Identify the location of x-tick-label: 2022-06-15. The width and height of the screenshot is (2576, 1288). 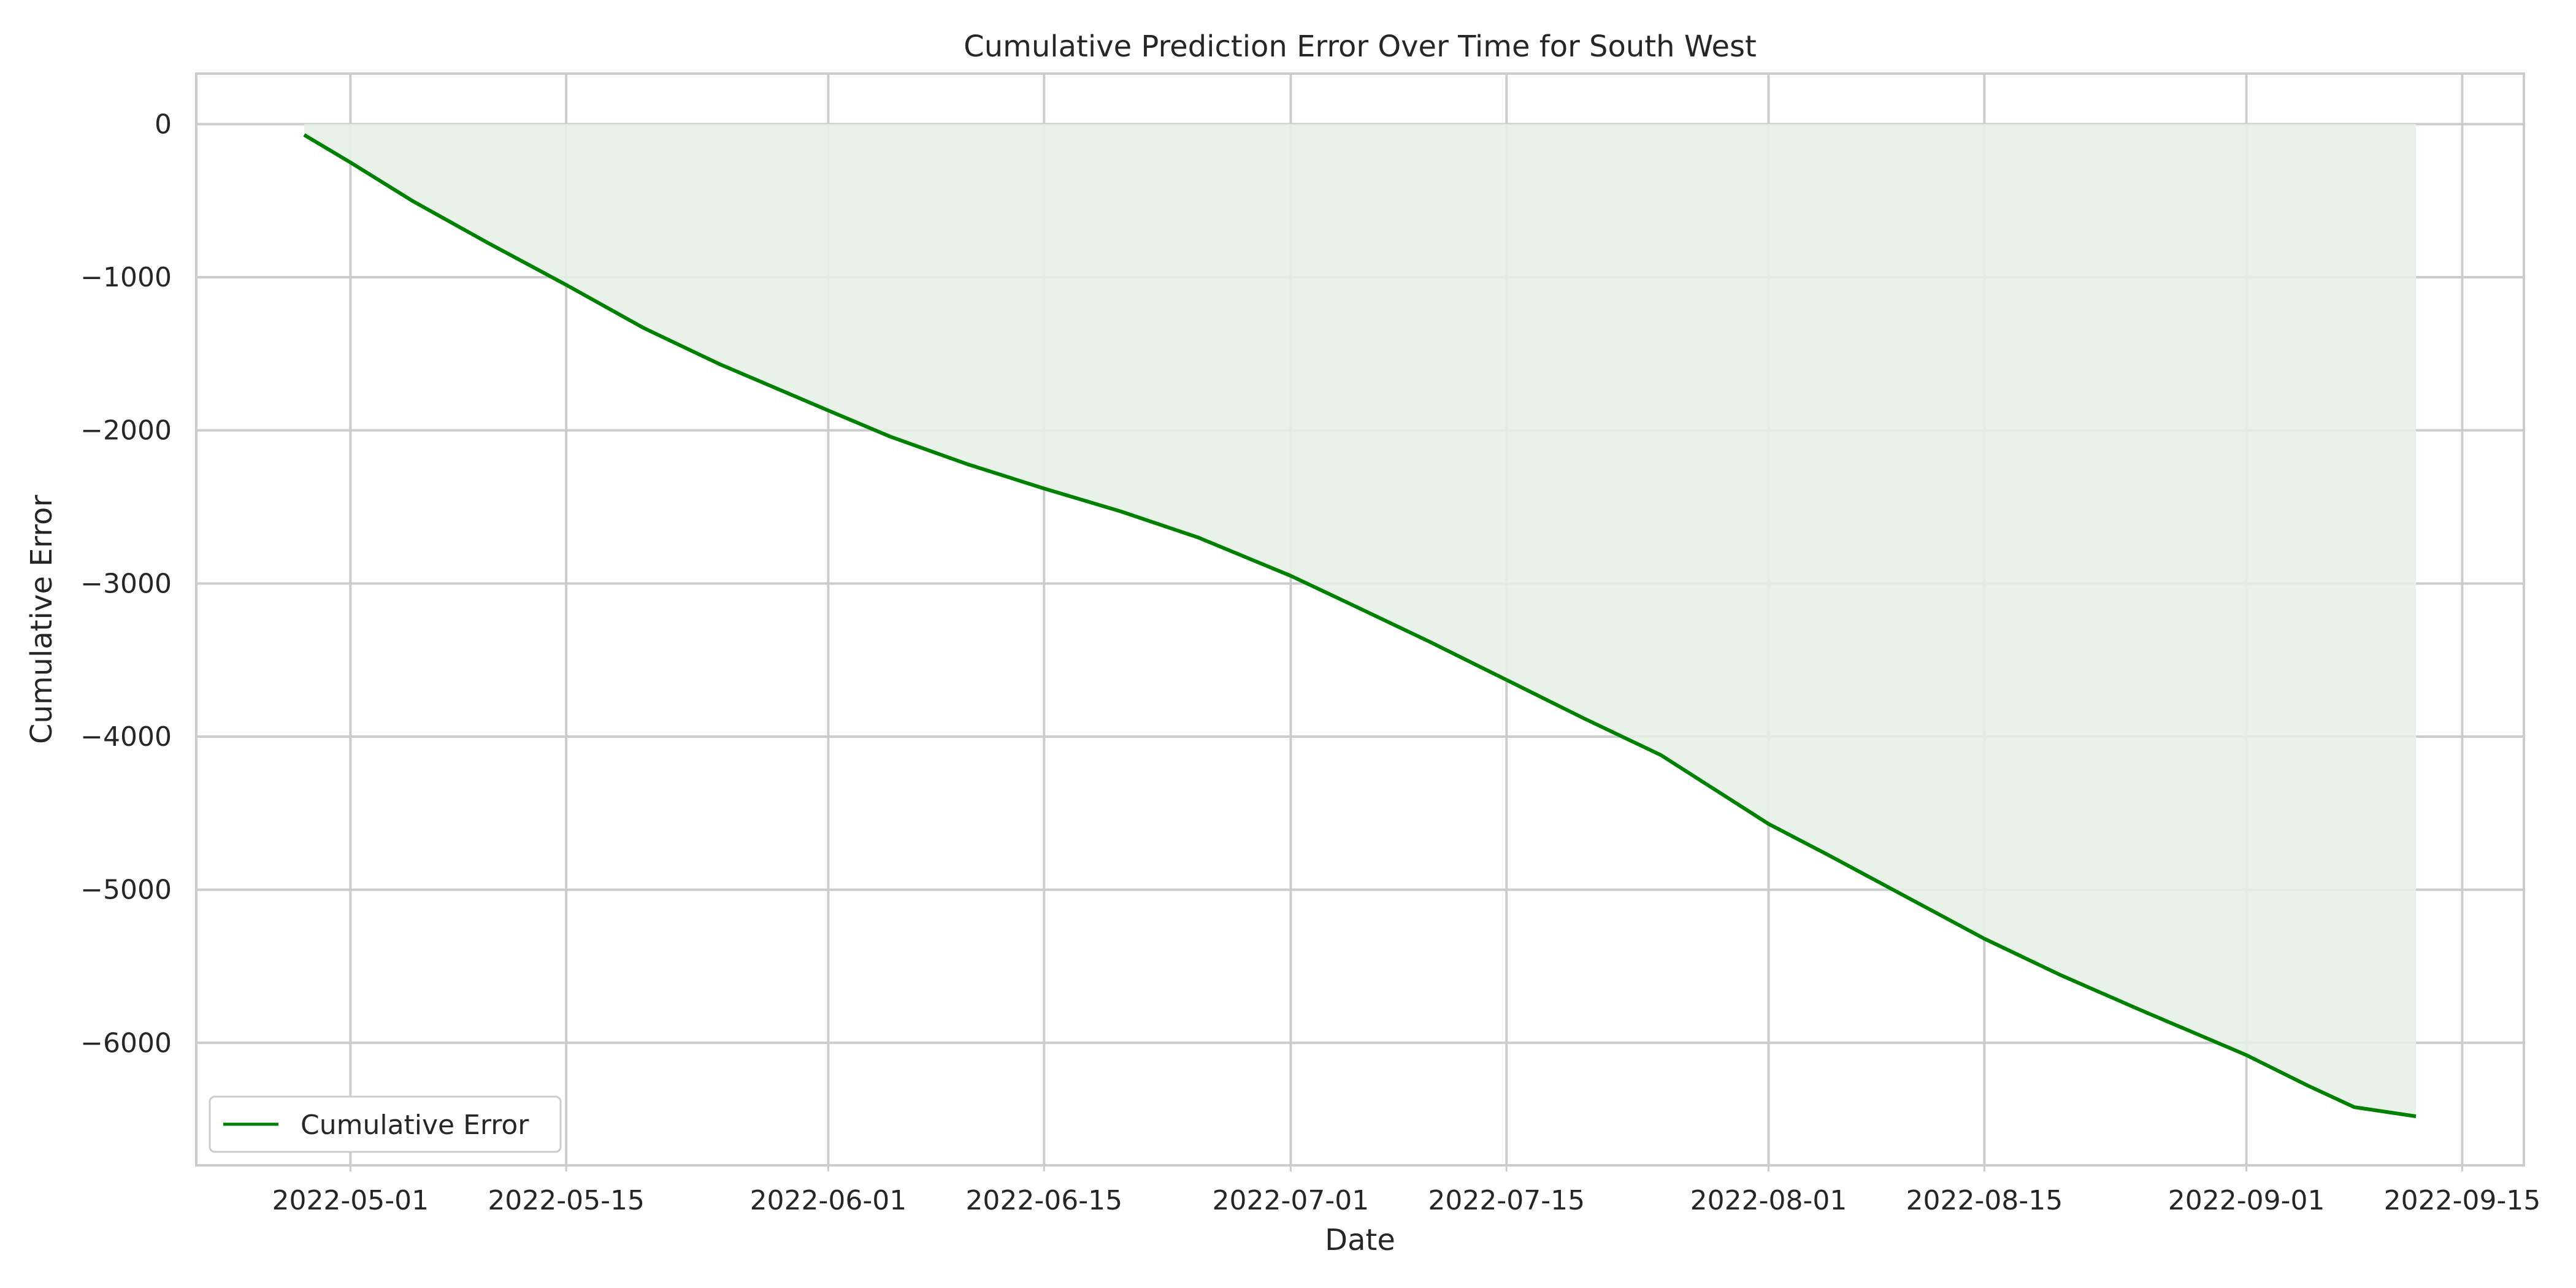
(1043, 1200).